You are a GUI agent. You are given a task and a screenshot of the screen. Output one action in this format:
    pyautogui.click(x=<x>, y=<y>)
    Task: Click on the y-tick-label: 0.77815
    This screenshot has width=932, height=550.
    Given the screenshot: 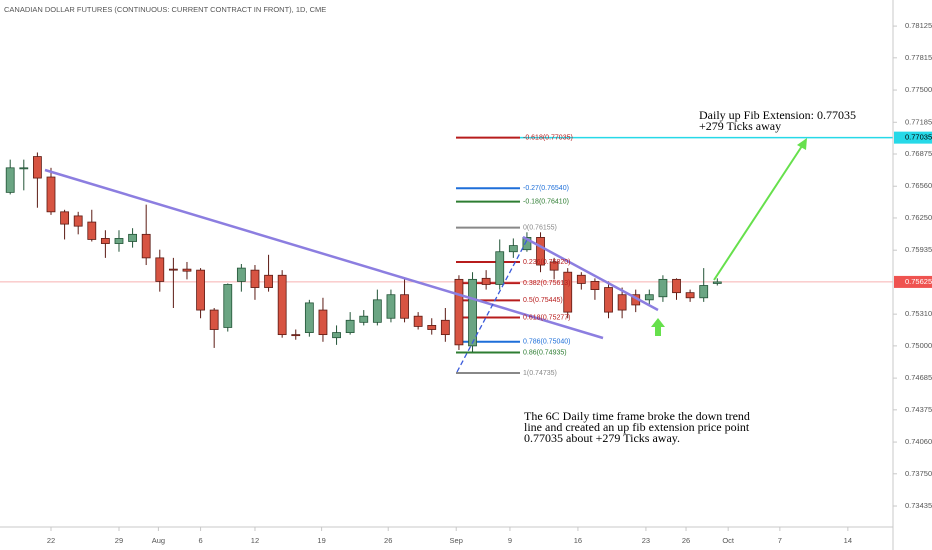 What is the action you would take?
    pyautogui.click(x=918, y=57)
    